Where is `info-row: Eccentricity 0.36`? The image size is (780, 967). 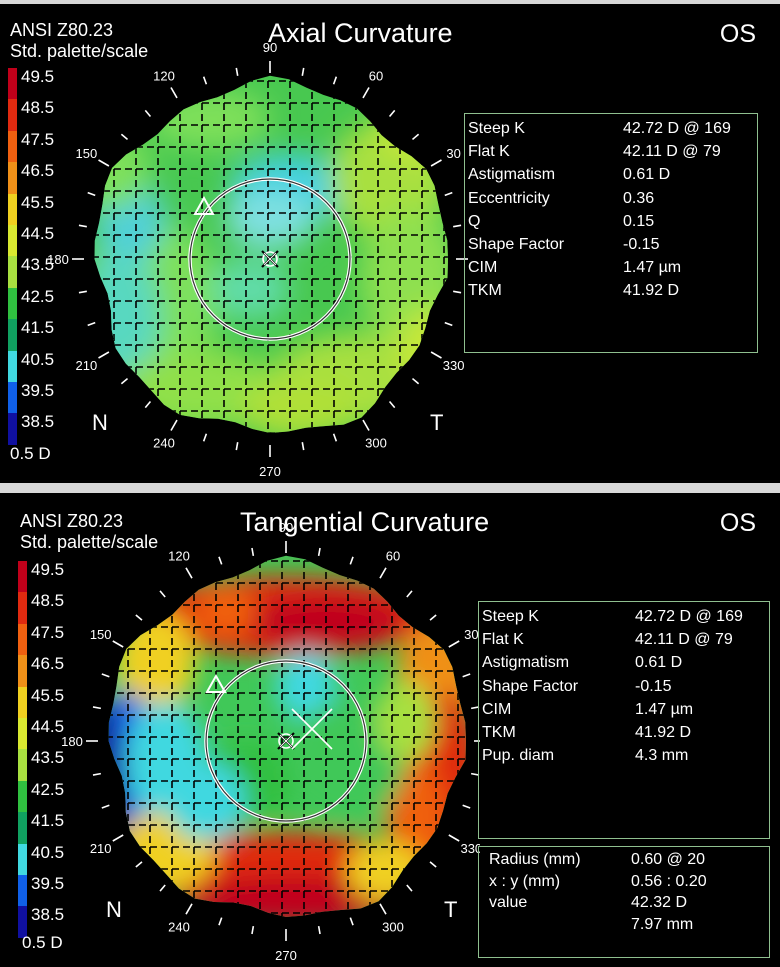
info-row: Eccentricity 0.36 is located at coordinates (611, 201).